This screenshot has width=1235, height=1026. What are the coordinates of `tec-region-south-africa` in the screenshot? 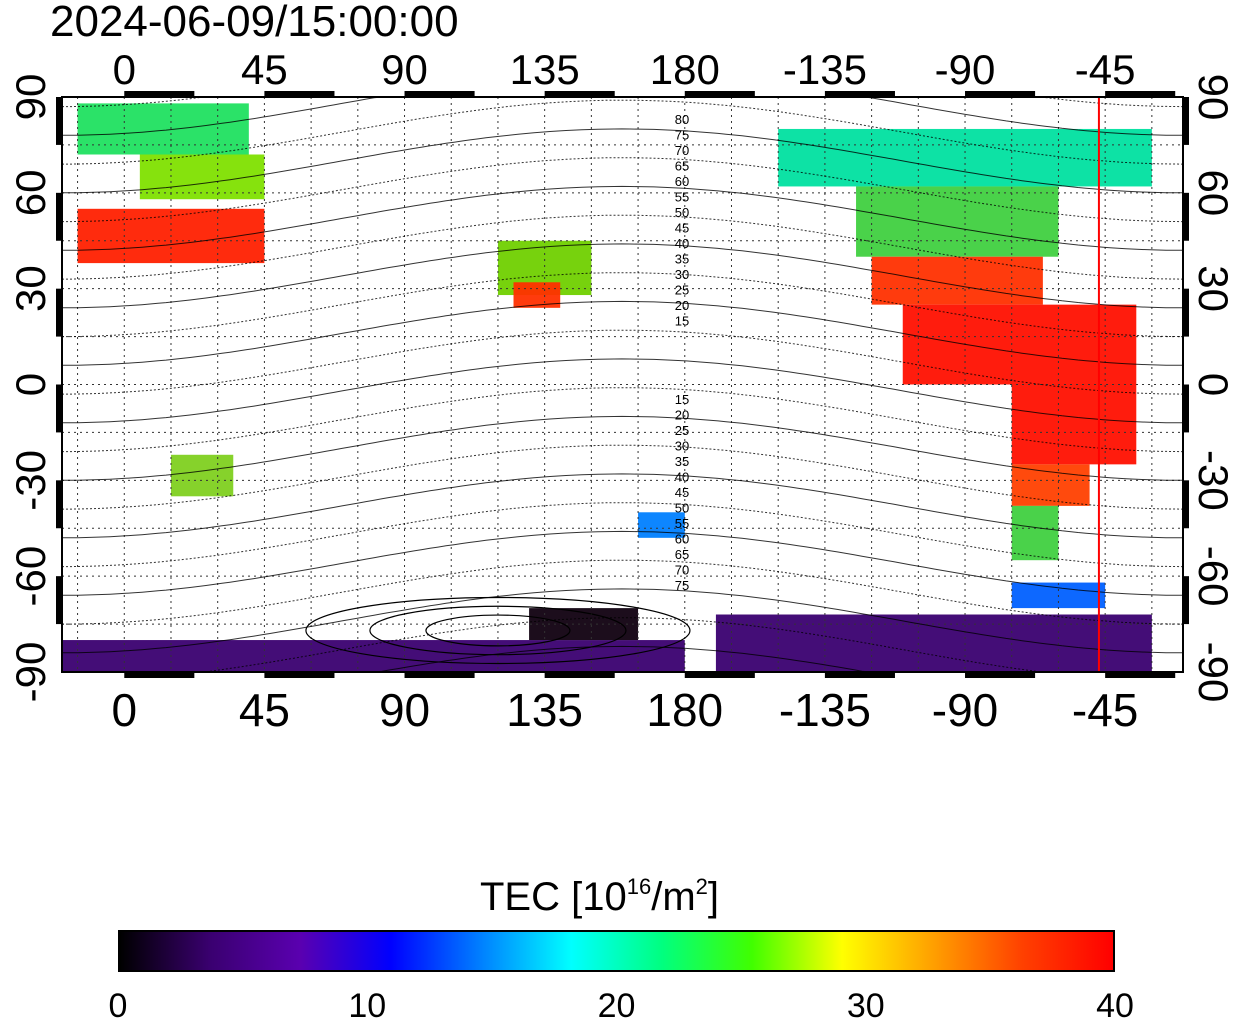 It's located at (202, 475).